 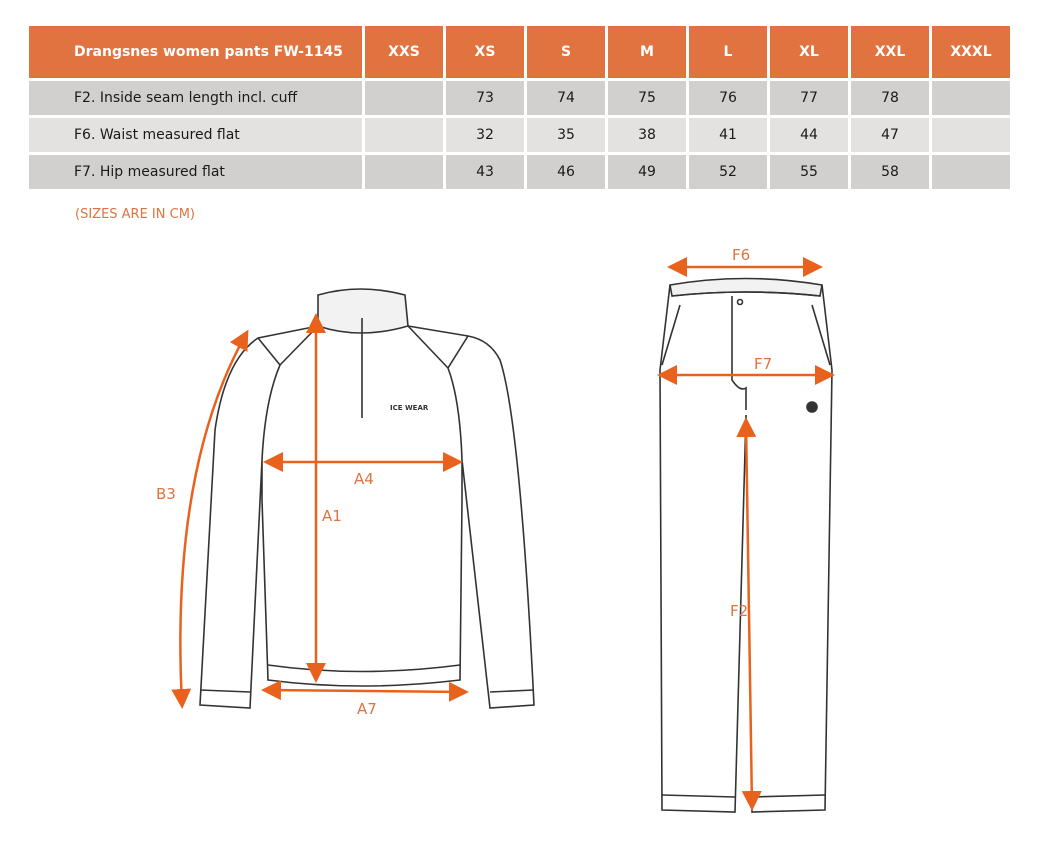 I want to click on size-header: M, so click(x=647, y=52).